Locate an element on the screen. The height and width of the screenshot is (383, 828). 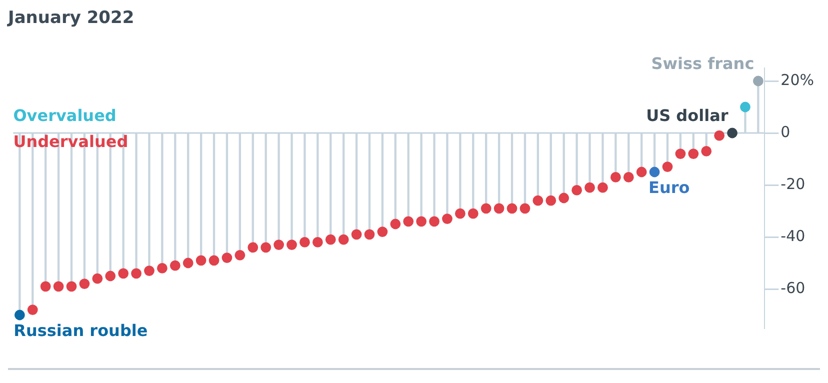
y-tick-label: -60 is located at coordinates (793, 287).